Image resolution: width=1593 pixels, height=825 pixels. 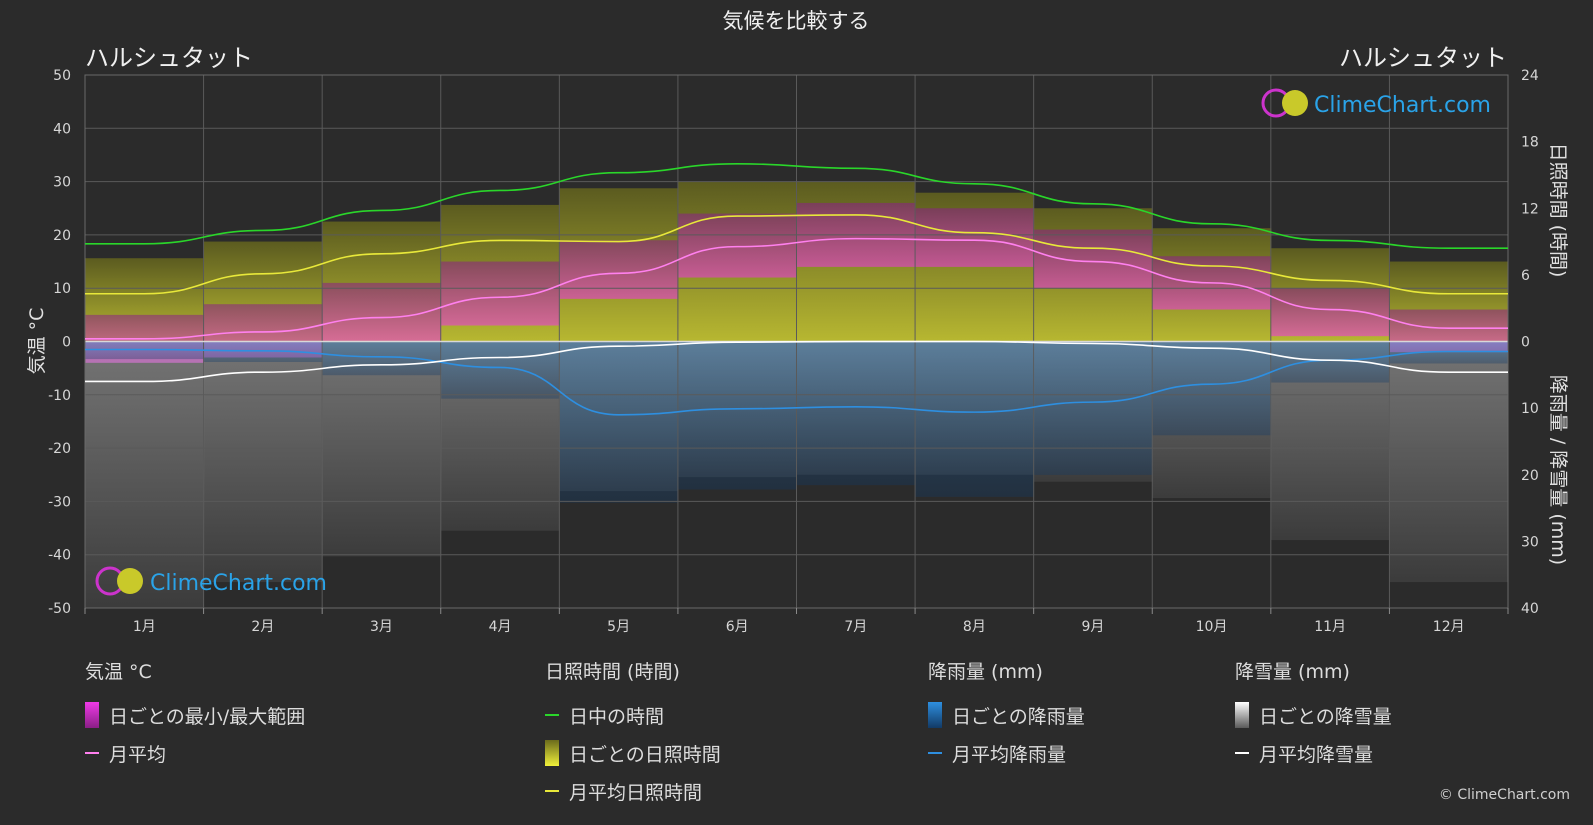 What do you see at coordinates (37, 341) in the screenshot?
I see `left-axis-label: 気温 °C` at bounding box center [37, 341].